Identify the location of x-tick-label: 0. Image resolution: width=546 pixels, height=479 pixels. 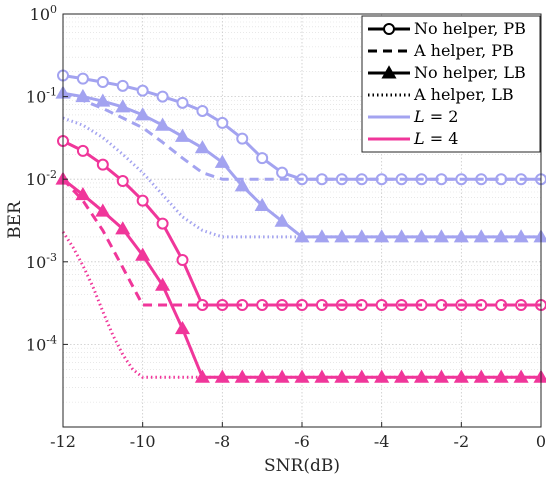
(541, 441).